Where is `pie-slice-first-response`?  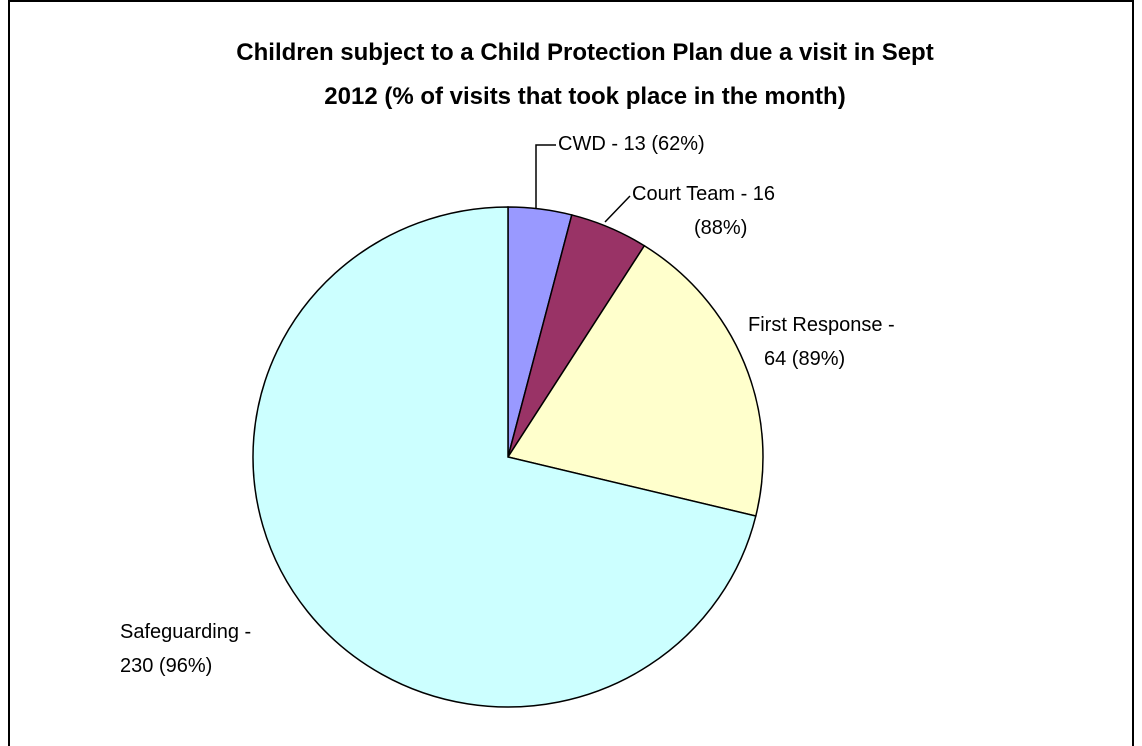
pie-slice-first-response is located at coordinates (635, 380).